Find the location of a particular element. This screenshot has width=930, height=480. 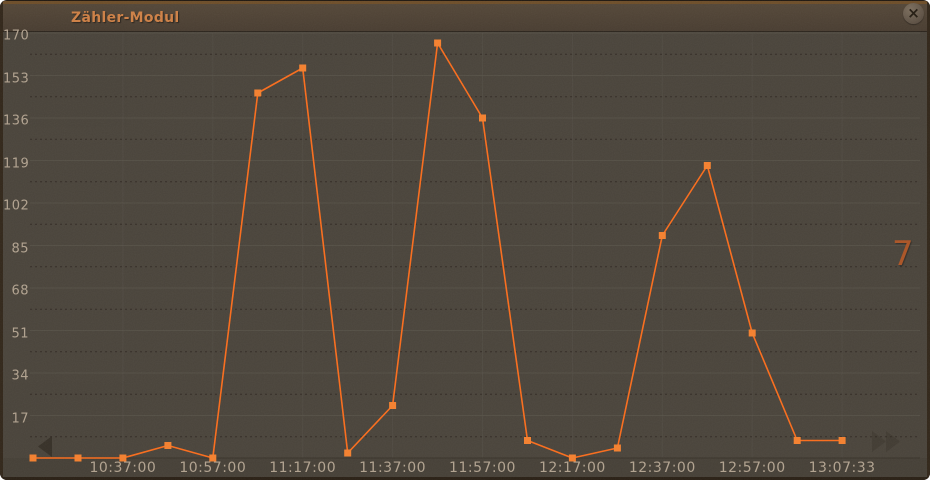

current-value-display: 7 is located at coordinates (903, 254).